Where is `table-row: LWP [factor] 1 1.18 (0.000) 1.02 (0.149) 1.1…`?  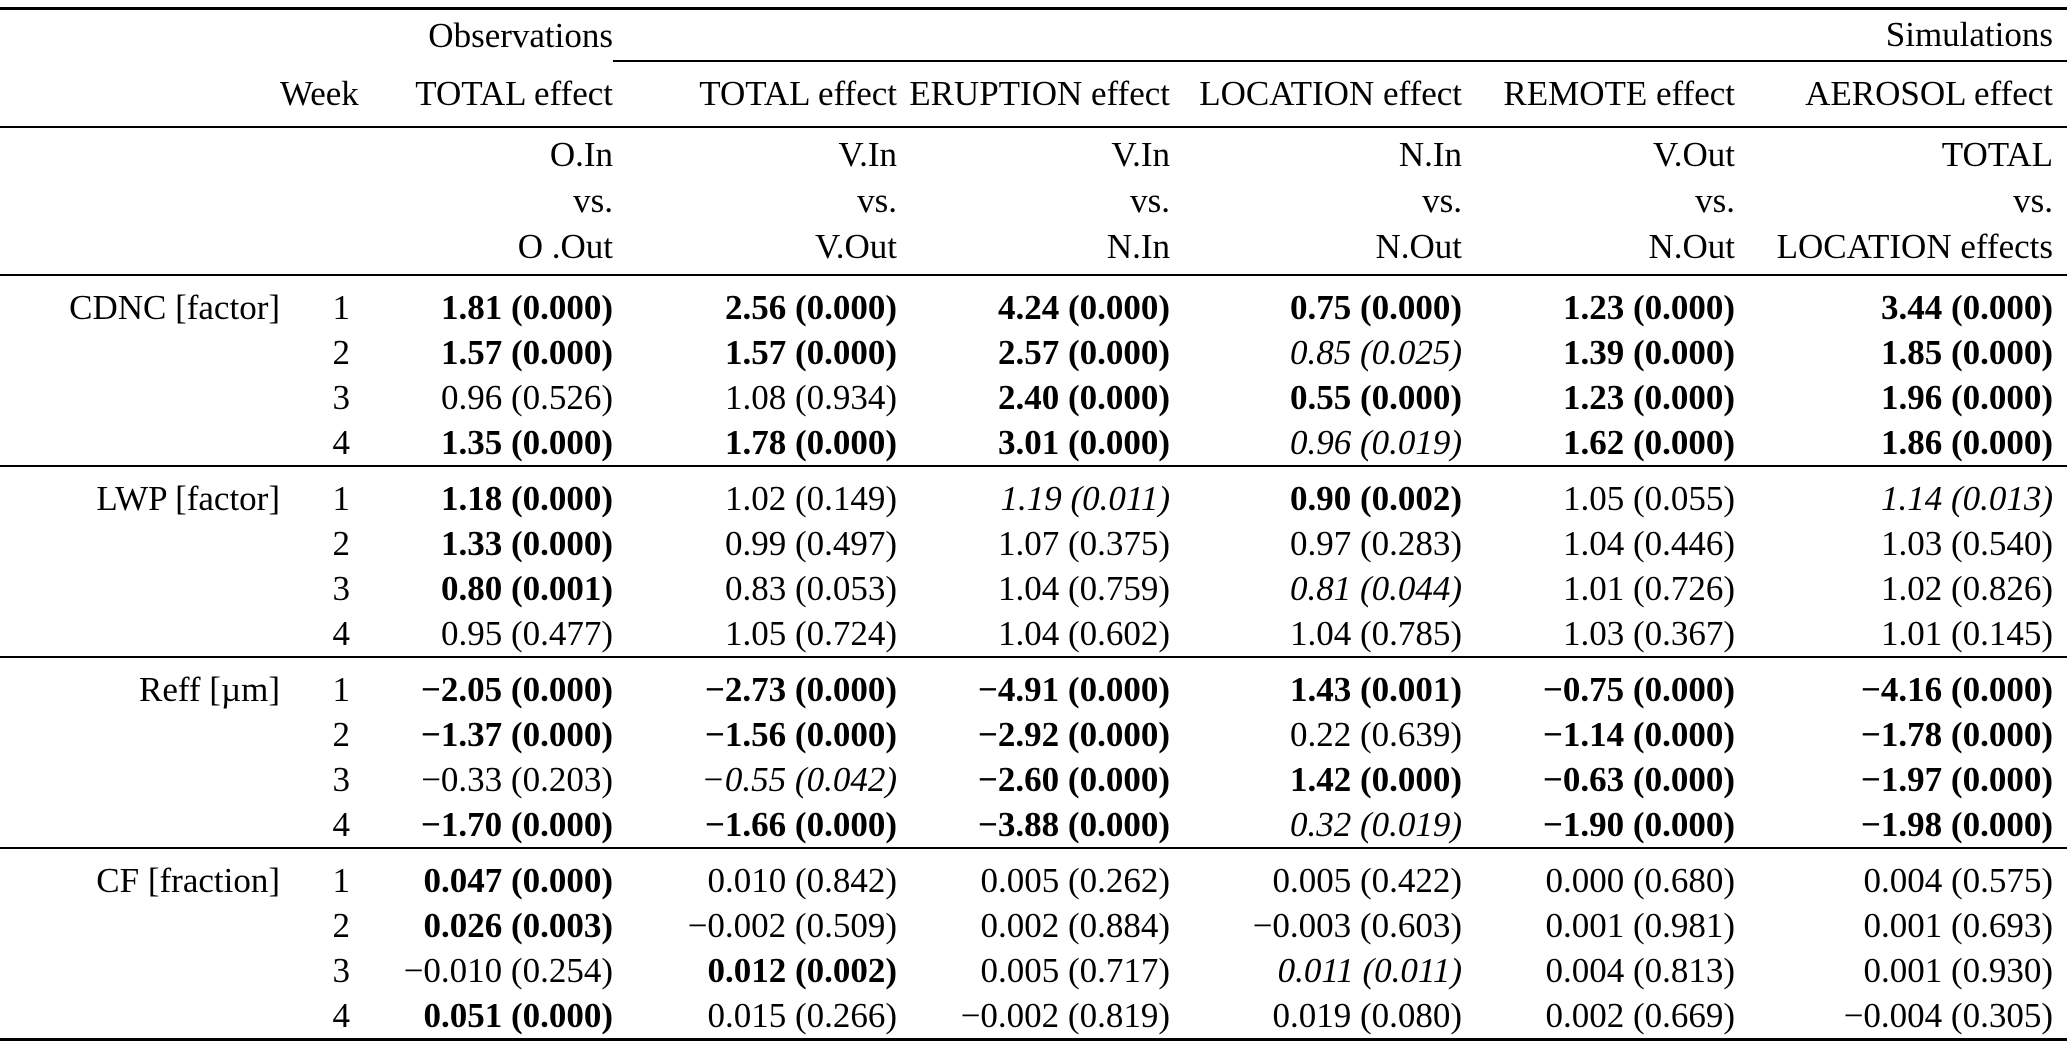 table-row: LWP [factor] 1 1.18 (0.000) 1.02 (0.149) 1.1… is located at coordinates (1033, 493).